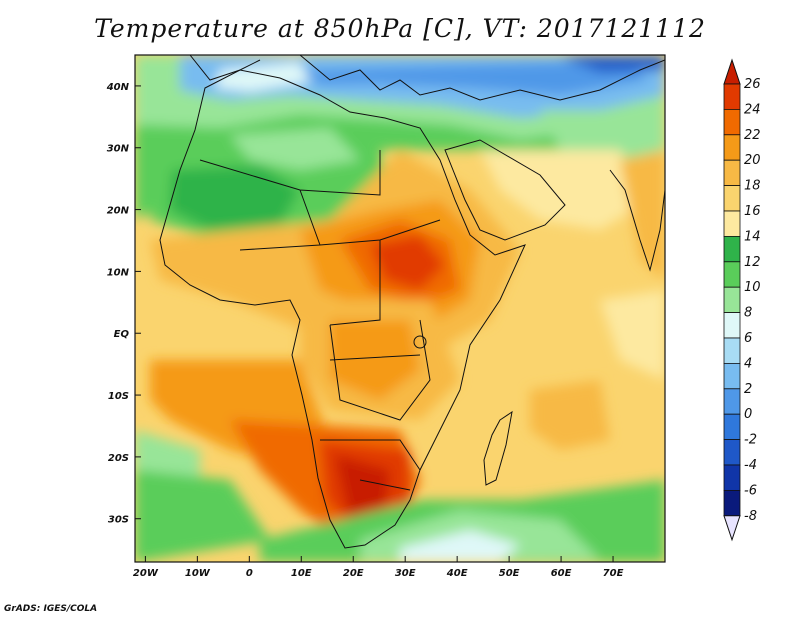 The image size is (800, 618). What do you see at coordinates (122, 334) in the screenshot?
I see `lat-tick-label: EQ` at bounding box center [122, 334].